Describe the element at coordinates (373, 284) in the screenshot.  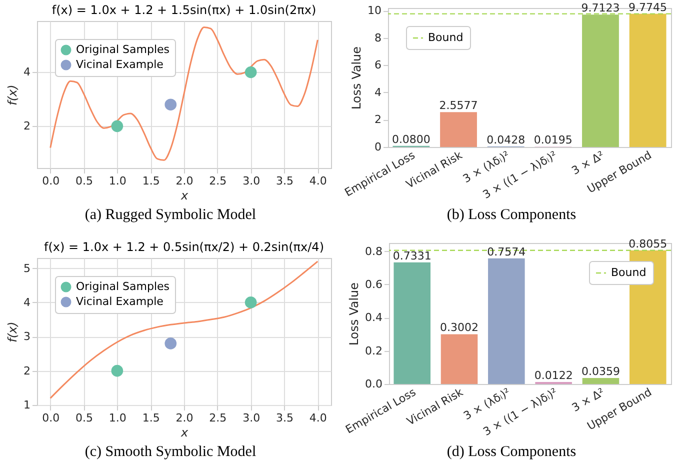
I see `y-tick-label: 0.6` at that location.